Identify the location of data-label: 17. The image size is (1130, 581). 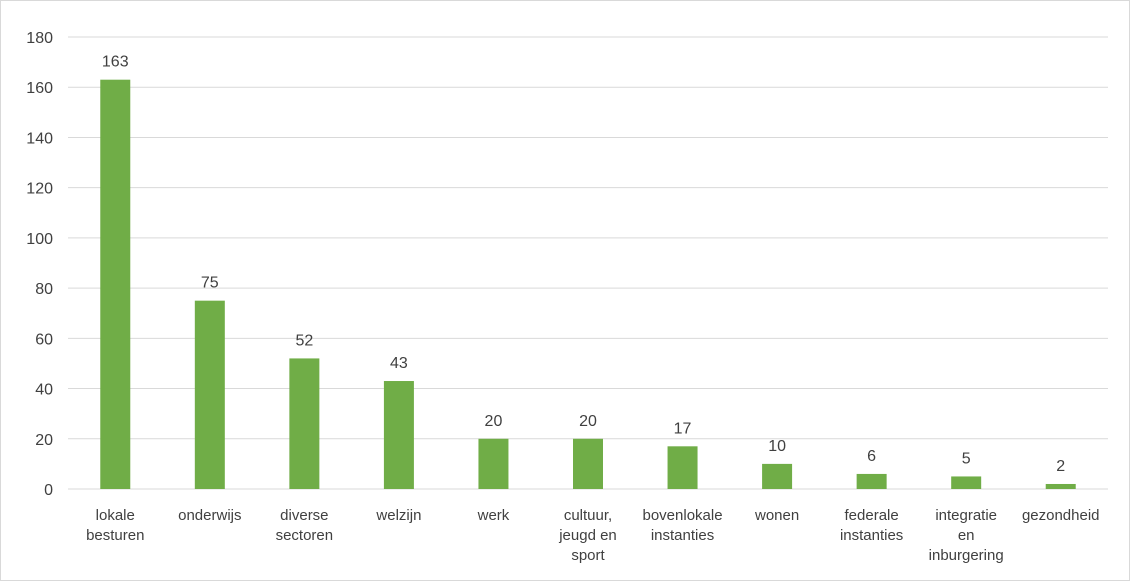
(683, 428).